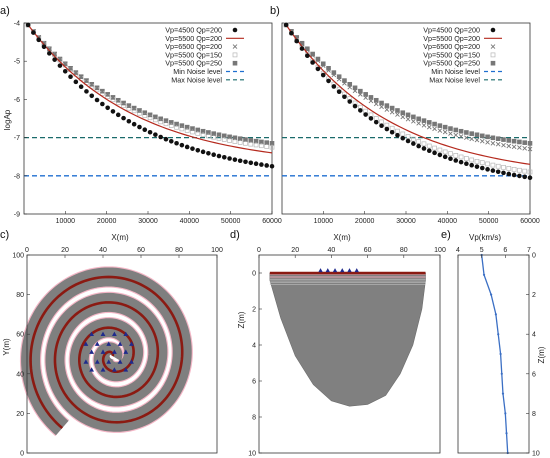 The height and width of the screenshot is (458, 550). What do you see at coordinates (404, 250) in the screenshot?
I see `x-tick-label: 80` at bounding box center [404, 250].